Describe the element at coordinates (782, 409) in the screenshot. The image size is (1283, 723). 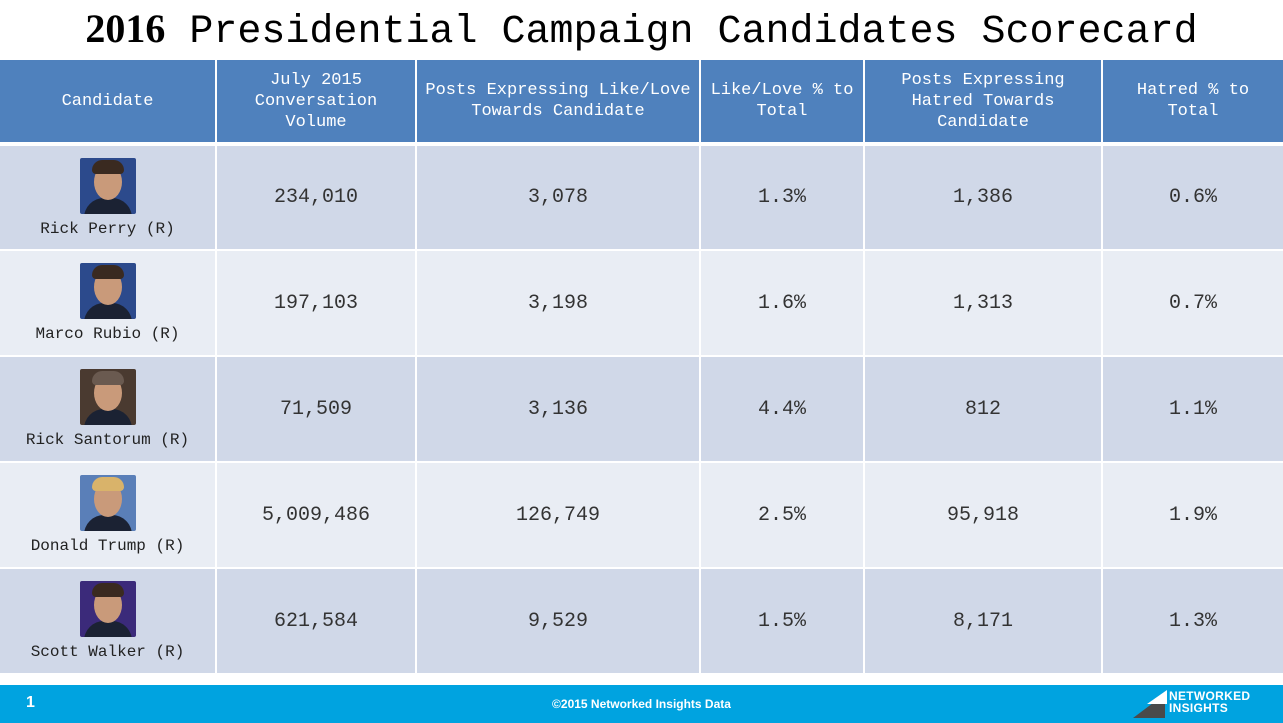
I see `love-pct-cell: 4.4%` at that location.